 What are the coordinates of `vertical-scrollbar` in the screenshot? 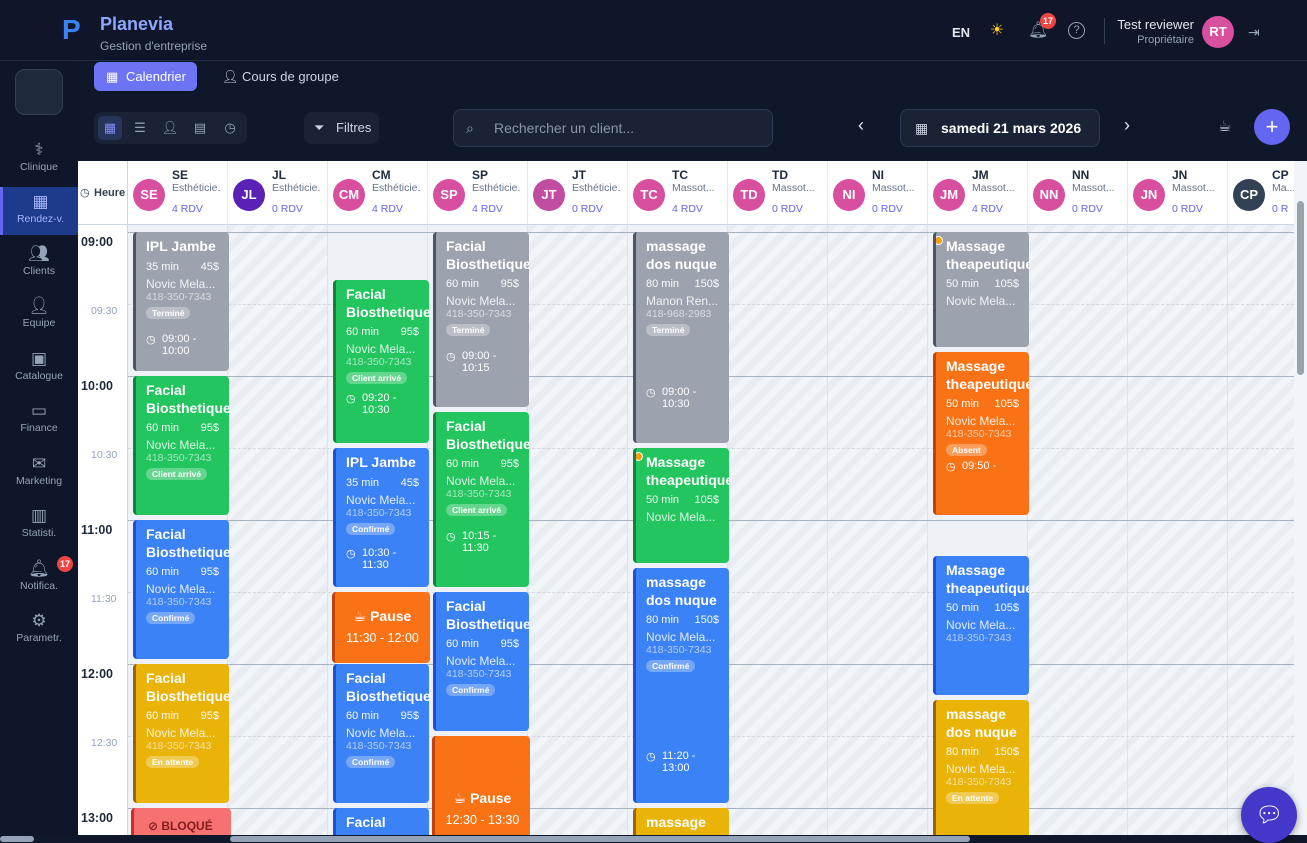 It's located at (1300, 498).